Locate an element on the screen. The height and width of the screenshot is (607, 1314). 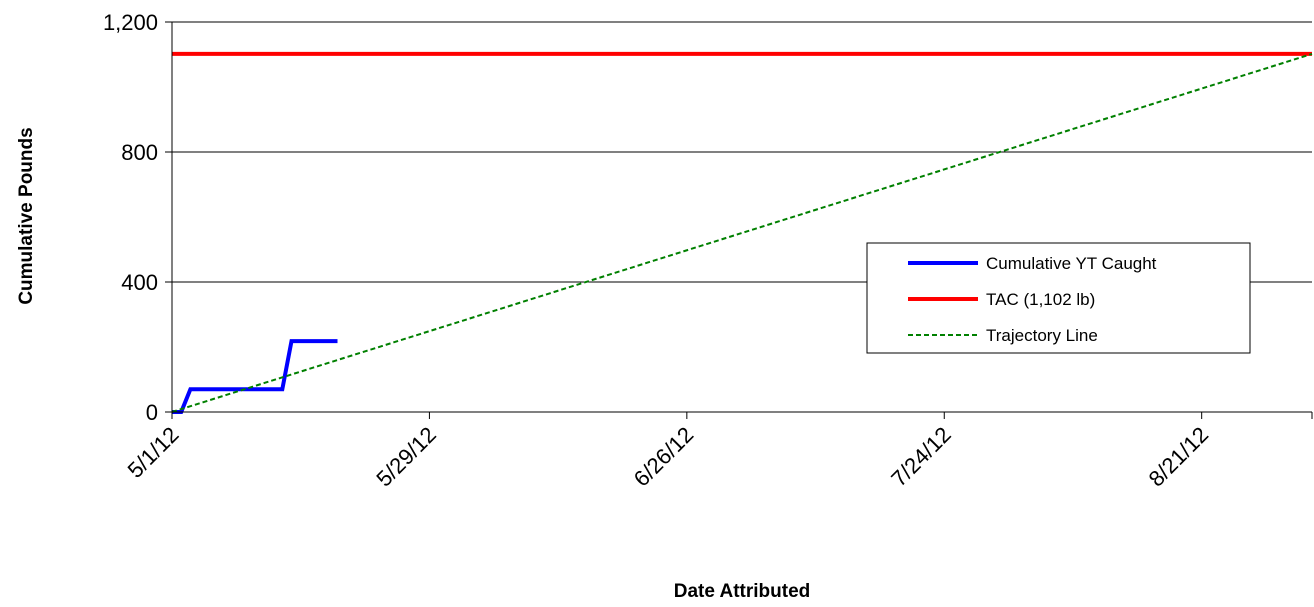
y-tick-label: 400 is located at coordinates (139, 282).